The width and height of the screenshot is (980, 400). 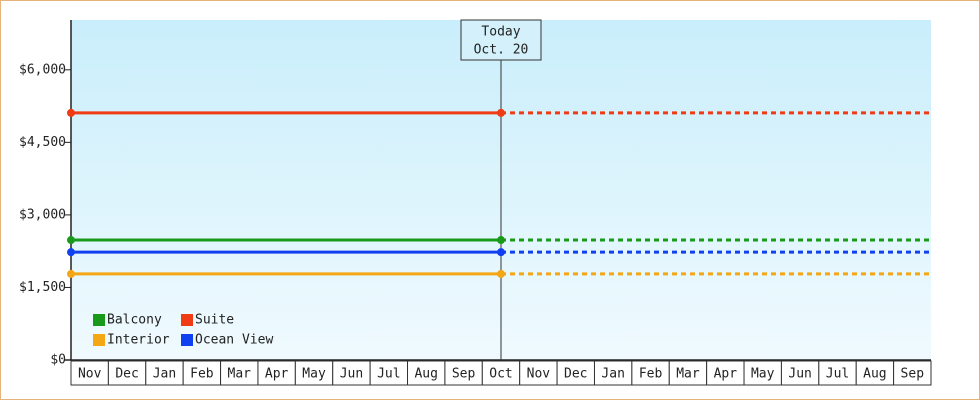 I want to click on today-box, so click(x=501, y=40).